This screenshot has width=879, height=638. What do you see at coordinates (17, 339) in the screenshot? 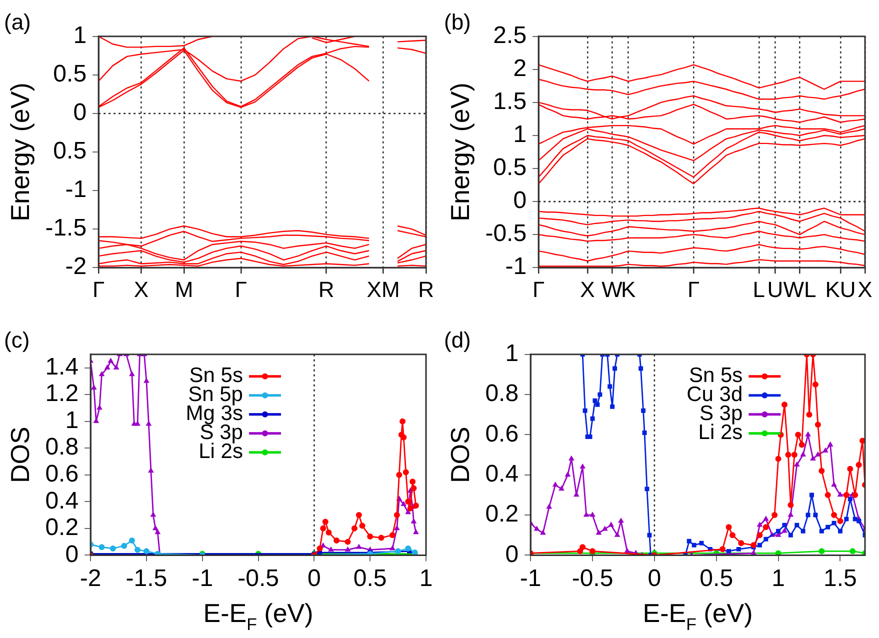
I see `chart-title: (c)` at bounding box center [17, 339].